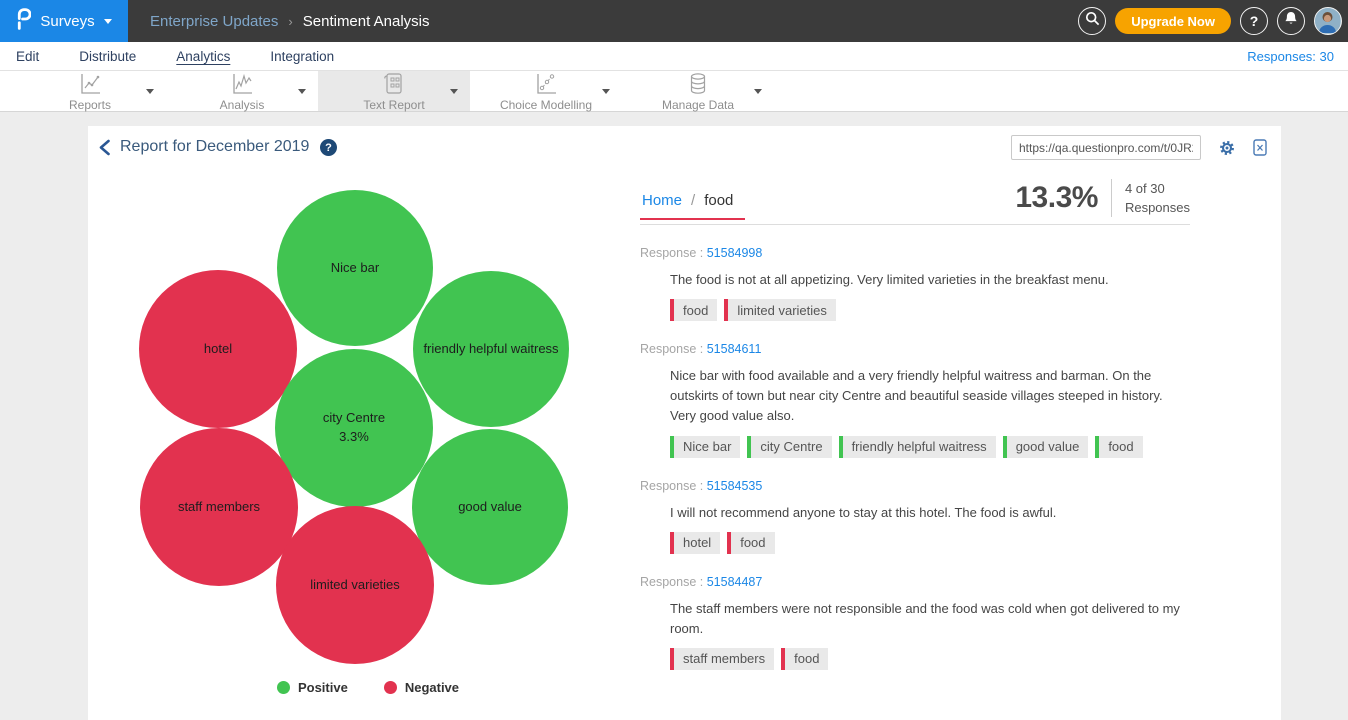 This screenshot has height=720, width=1348. I want to click on percentage-value: 13.3%, so click(1056, 197).